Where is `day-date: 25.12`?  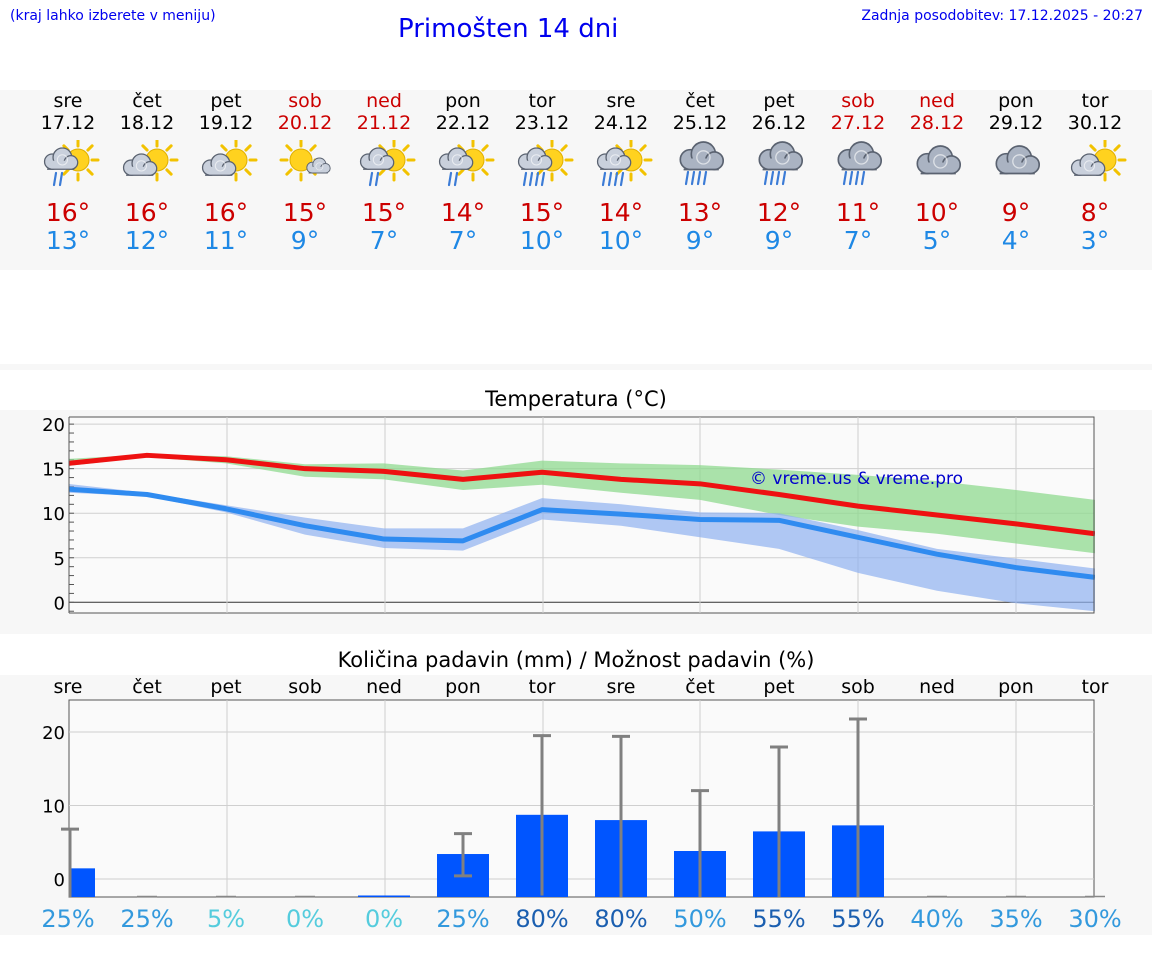 day-date: 25.12 is located at coordinates (700, 123).